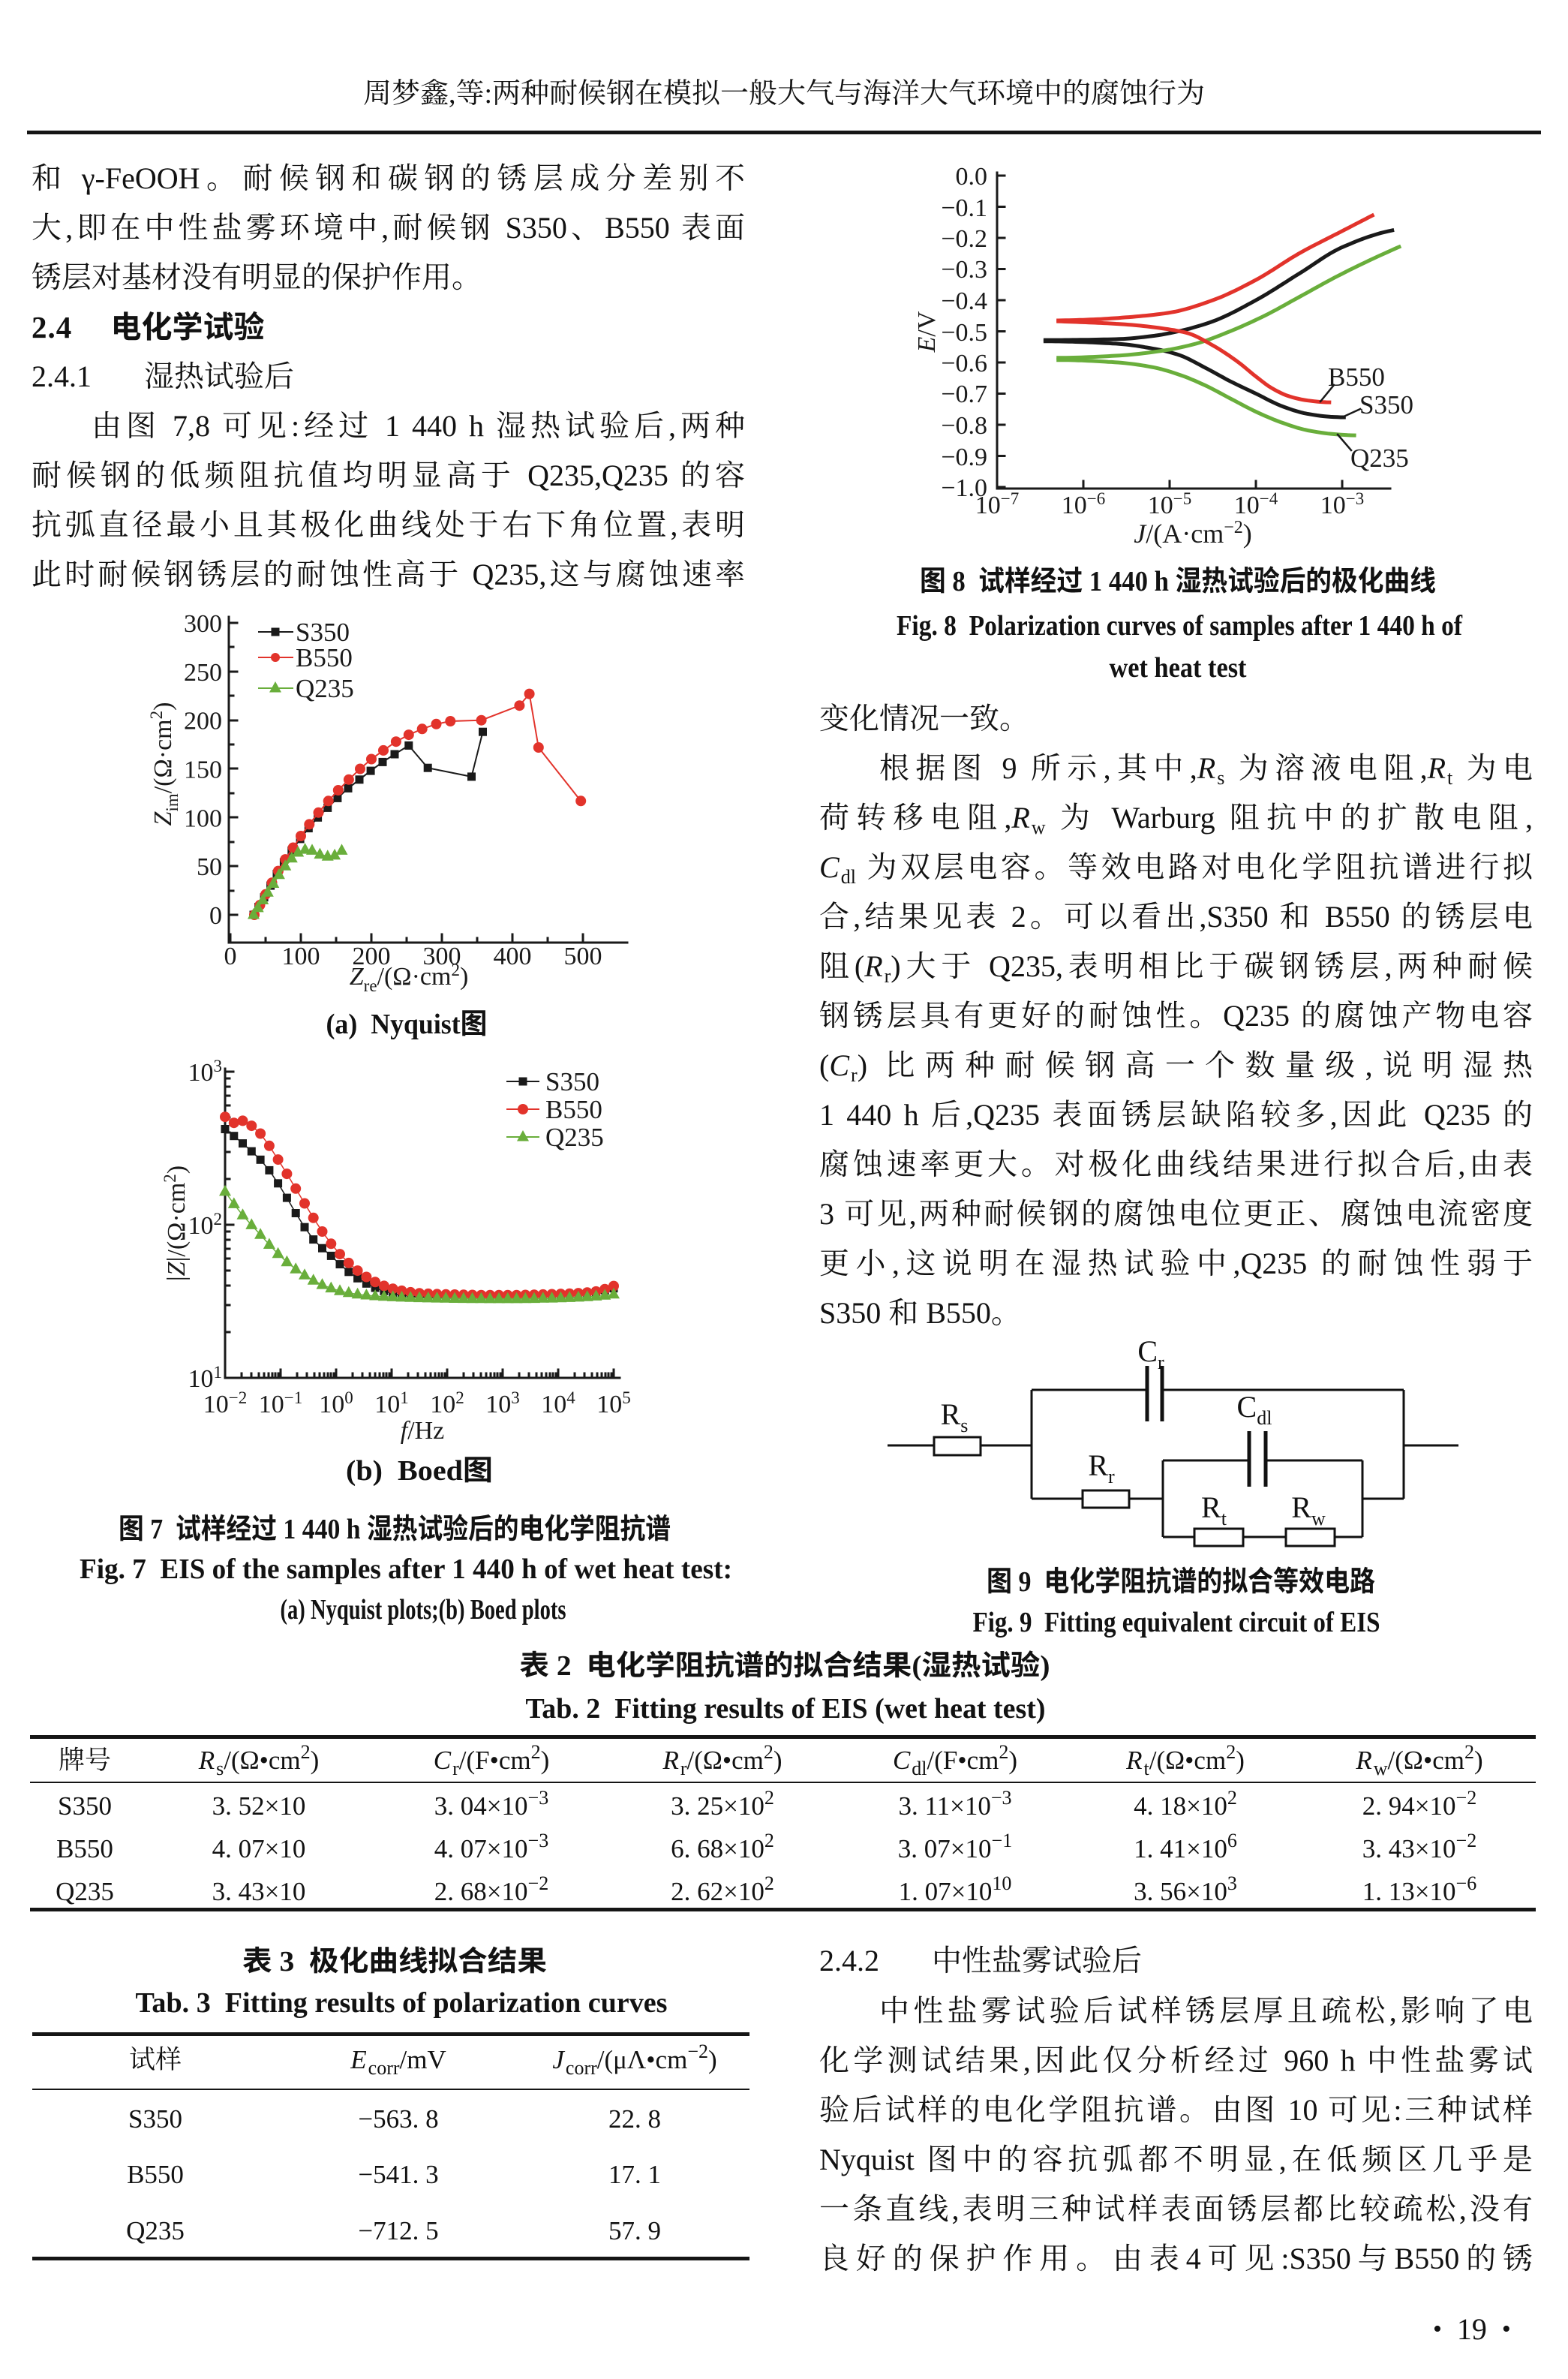 The height and width of the screenshot is (2379, 1568). What do you see at coordinates (423, 1431) in the screenshot?
I see `svg-text: f/Hz` at bounding box center [423, 1431].